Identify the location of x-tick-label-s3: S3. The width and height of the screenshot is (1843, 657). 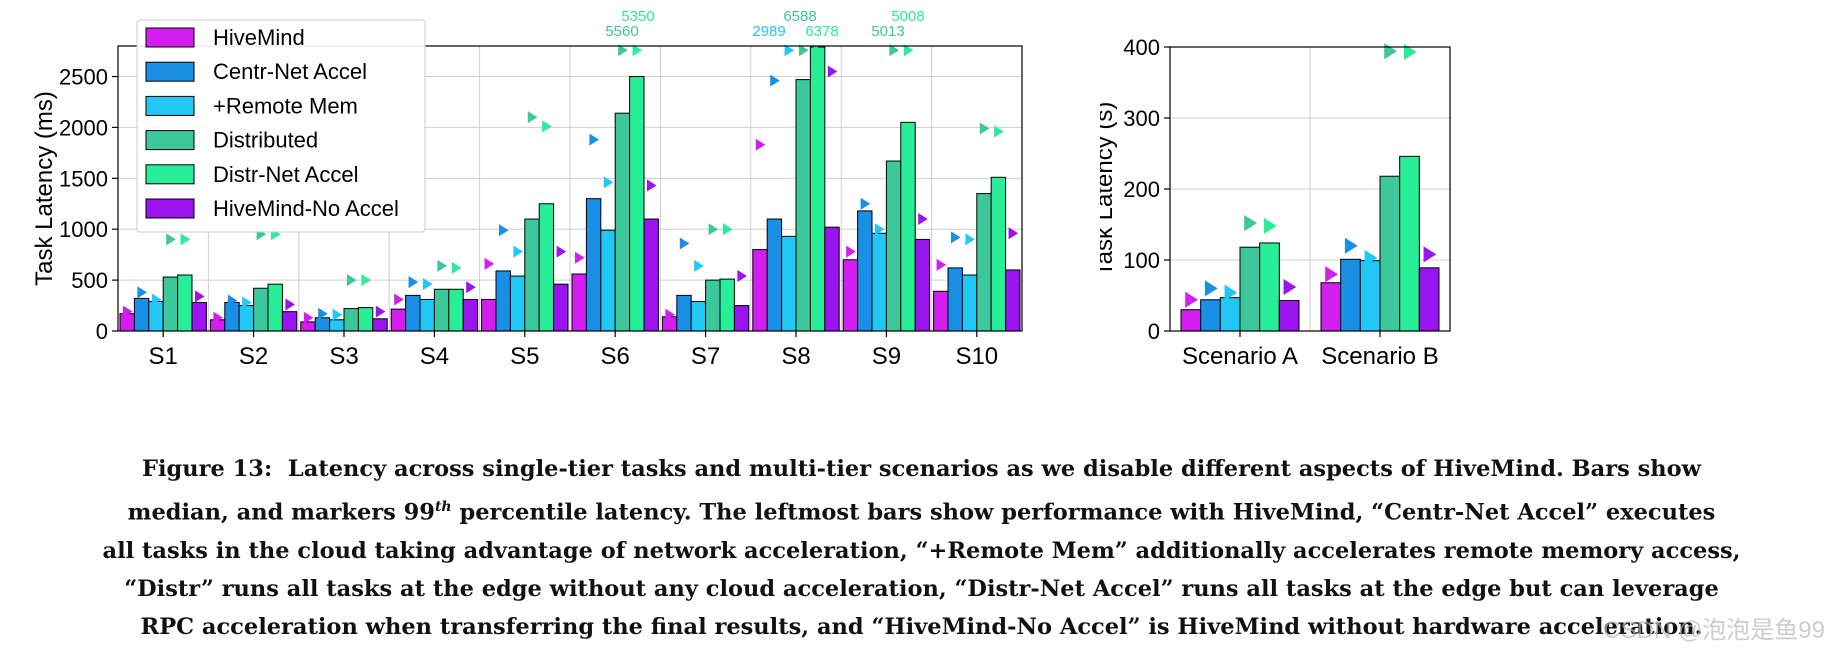
(343, 356).